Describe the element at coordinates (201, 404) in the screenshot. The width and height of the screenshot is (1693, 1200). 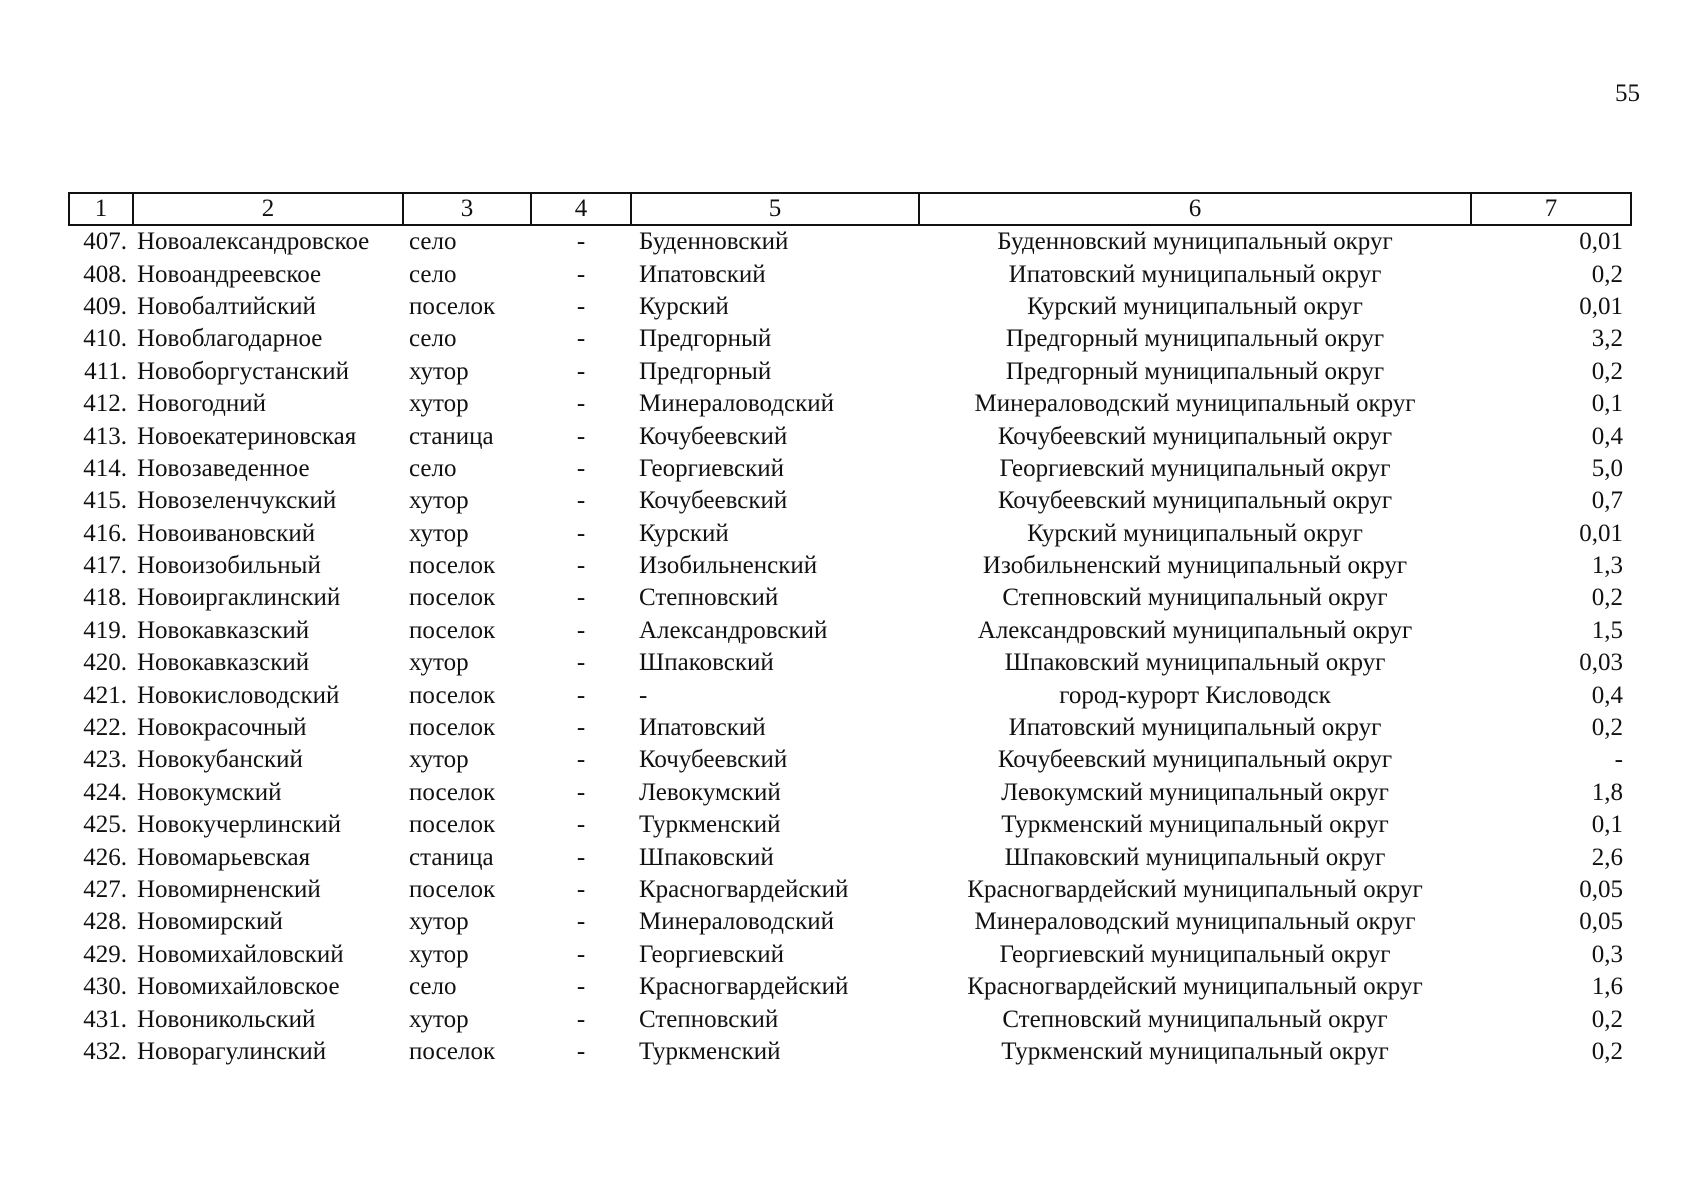
I see `cell-name: Новогодний` at that location.